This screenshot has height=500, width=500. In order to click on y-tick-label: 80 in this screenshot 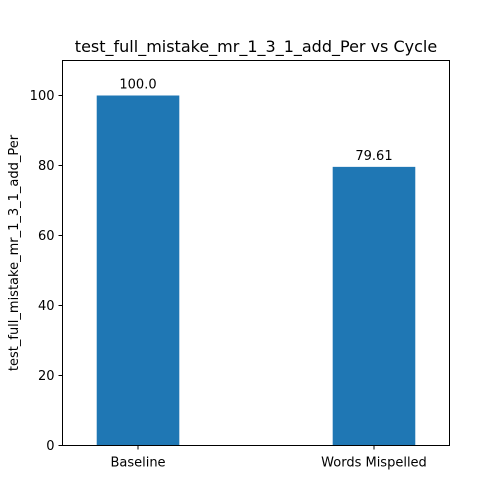, I will do `click(46, 166)`.